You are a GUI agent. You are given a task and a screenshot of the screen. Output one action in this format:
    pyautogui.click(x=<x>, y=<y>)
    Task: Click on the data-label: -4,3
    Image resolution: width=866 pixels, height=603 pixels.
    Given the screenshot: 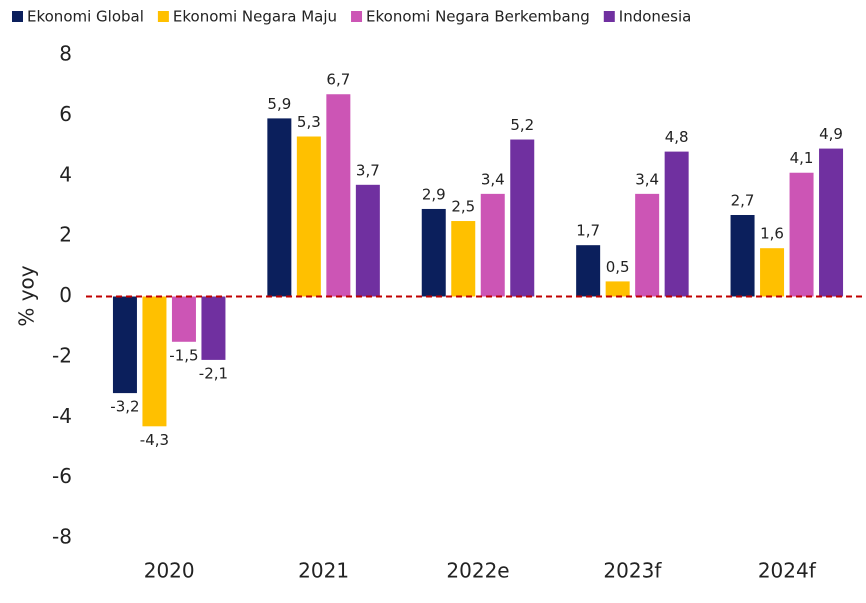 What is the action you would take?
    pyautogui.click(x=154, y=440)
    